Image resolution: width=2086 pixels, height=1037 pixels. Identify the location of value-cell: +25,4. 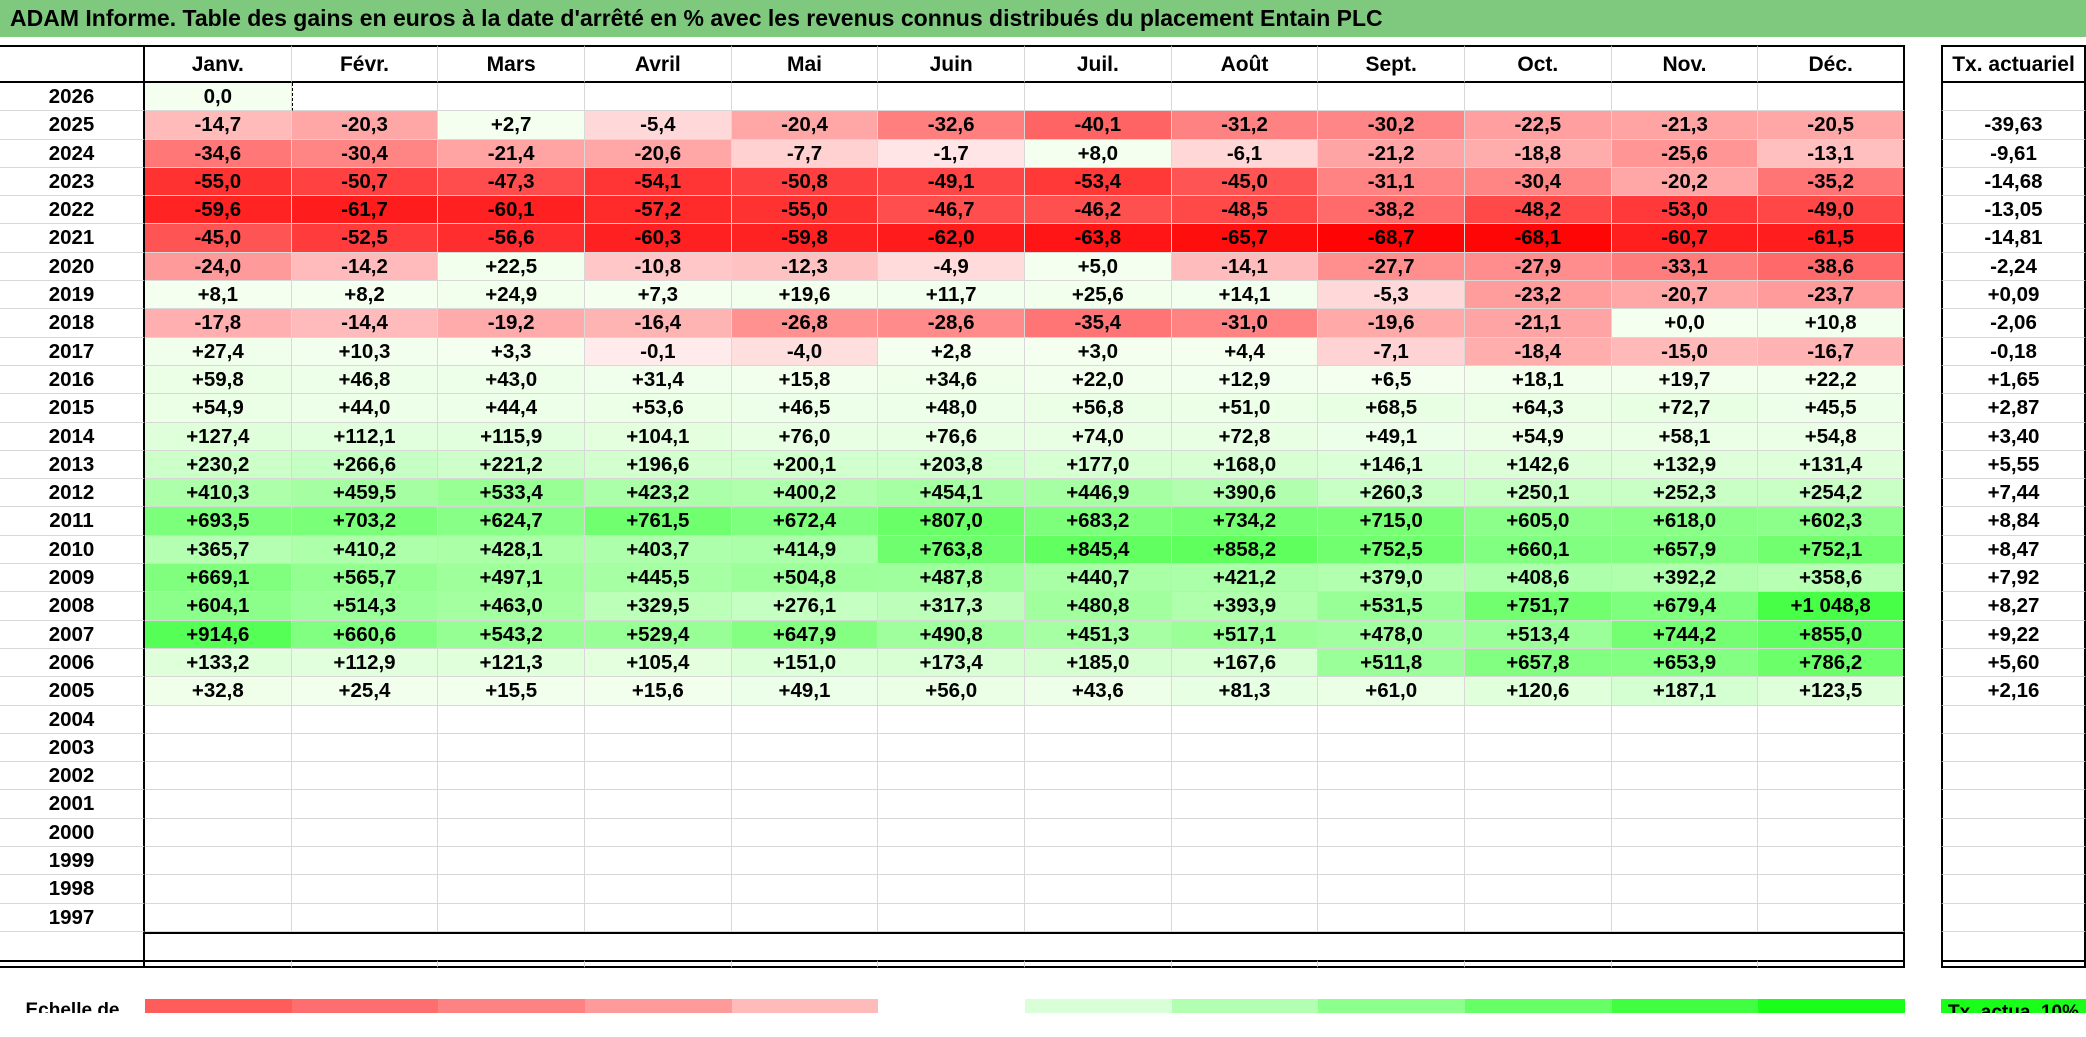
(365, 691).